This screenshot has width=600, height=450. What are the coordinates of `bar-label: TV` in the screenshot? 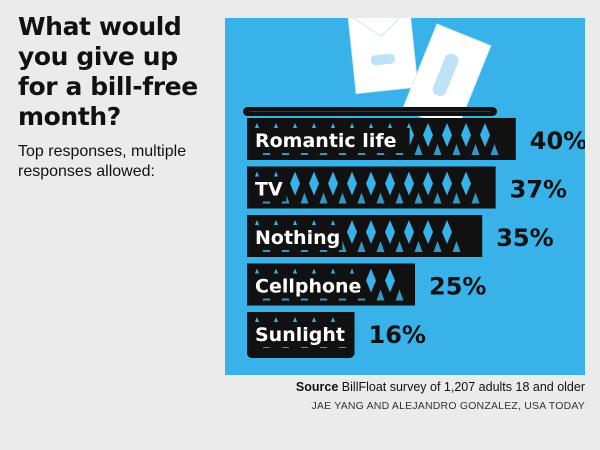 It's located at (269, 190).